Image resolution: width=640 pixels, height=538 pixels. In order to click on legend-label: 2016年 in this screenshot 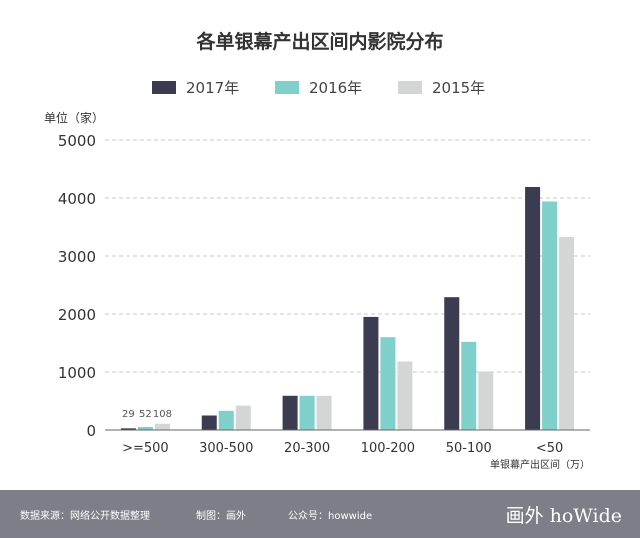, I will do `click(335, 88)`.